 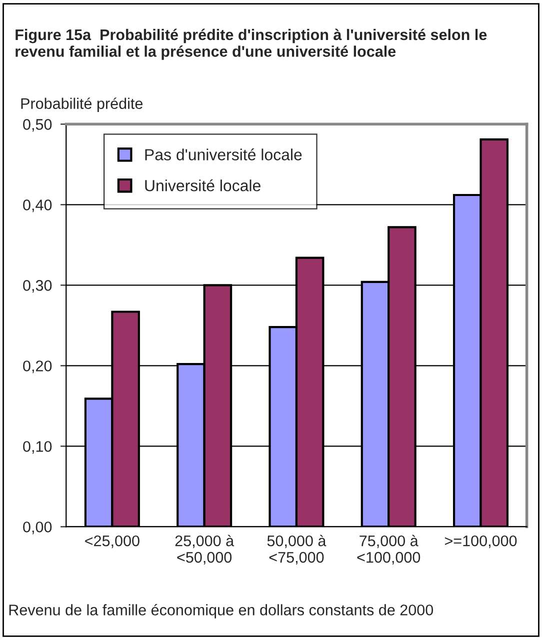 What do you see at coordinates (202, 185) in the screenshot?
I see `legend-label: Université locale` at bounding box center [202, 185].